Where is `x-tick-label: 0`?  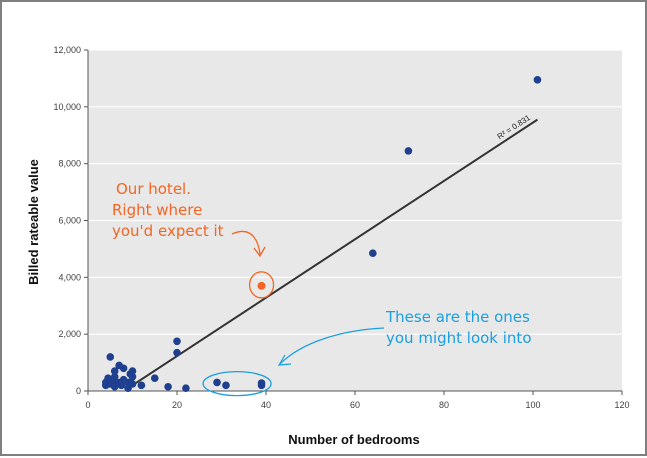 x-tick-label: 0 is located at coordinates (87, 405).